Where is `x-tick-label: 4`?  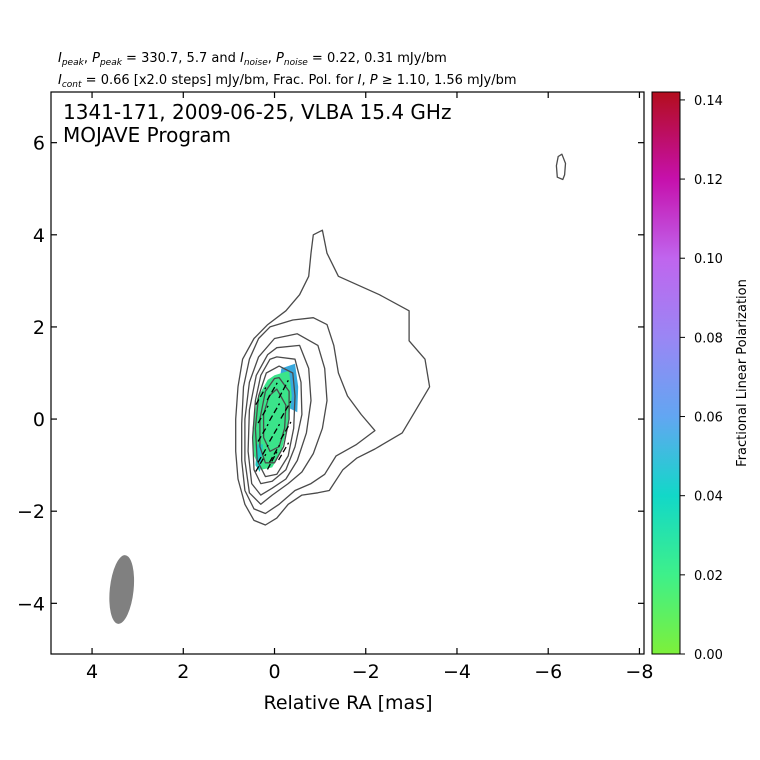
x-tick-label: 4 is located at coordinates (92, 672).